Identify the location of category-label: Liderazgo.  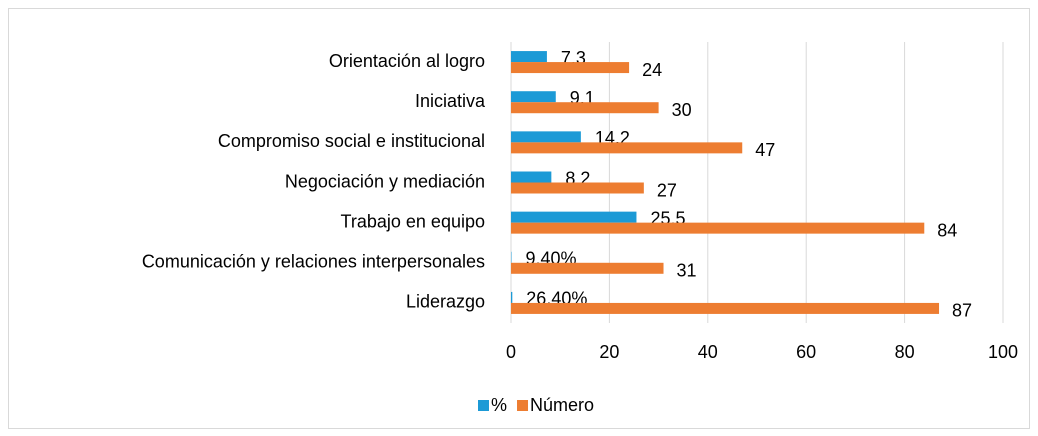
(445, 302).